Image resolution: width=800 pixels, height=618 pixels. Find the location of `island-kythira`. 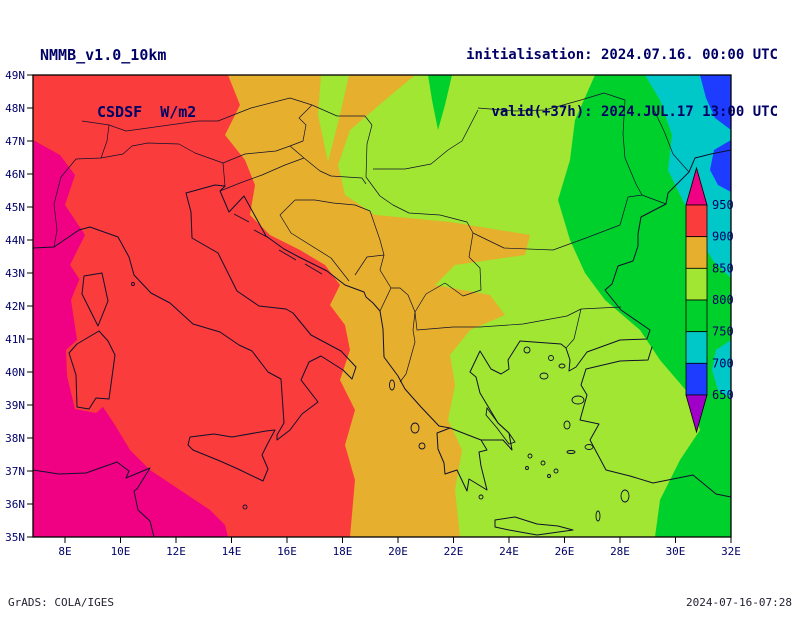

island-kythira is located at coordinates (481, 497).